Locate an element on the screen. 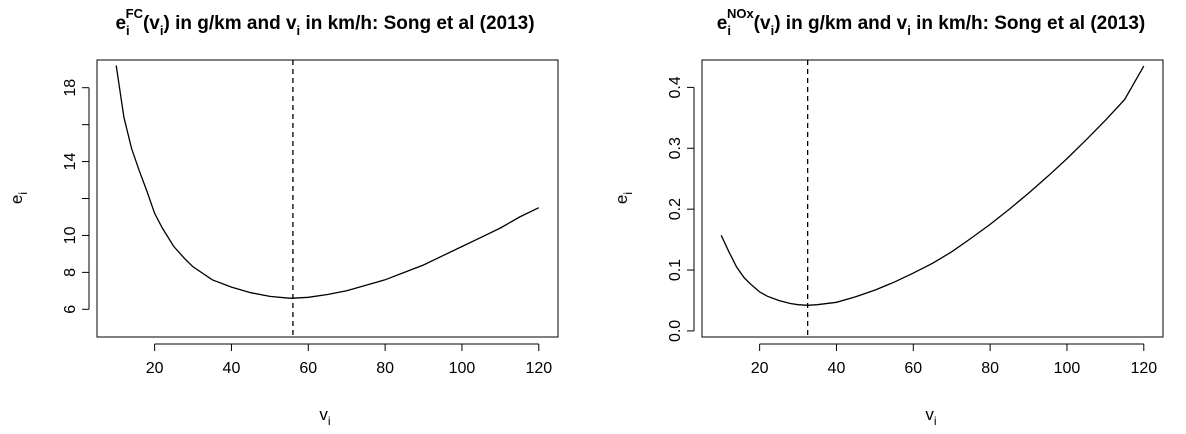  y-axis: 0.0 0.1 0.2 0.3 0.4 is located at coordinates (681, 209).